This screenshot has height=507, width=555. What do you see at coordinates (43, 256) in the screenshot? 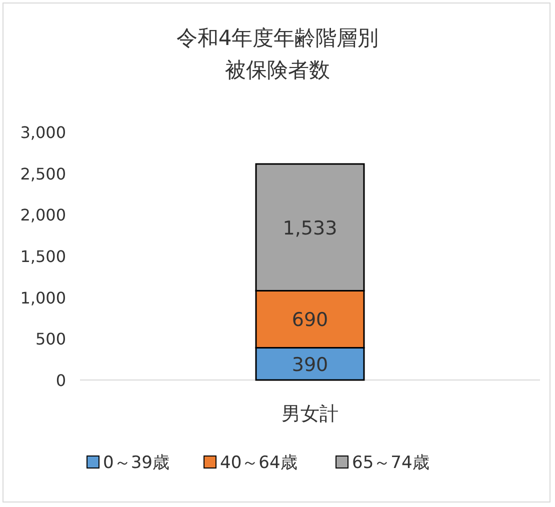
I see `y-tick-label: 1,500` at bounding box center [43, 256].